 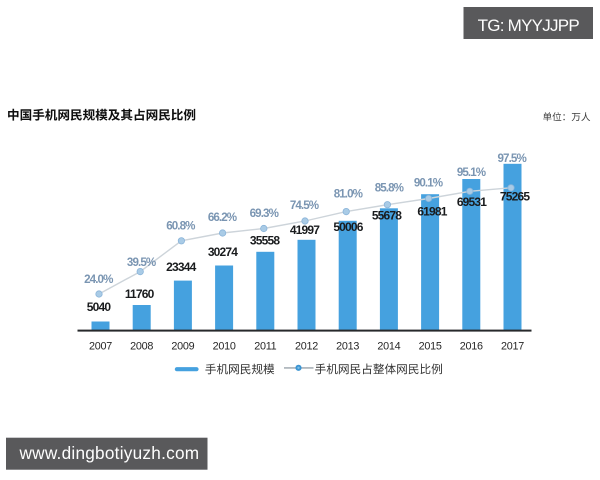 I want to click on svg-text: 2017, so click(x=512, y=346).